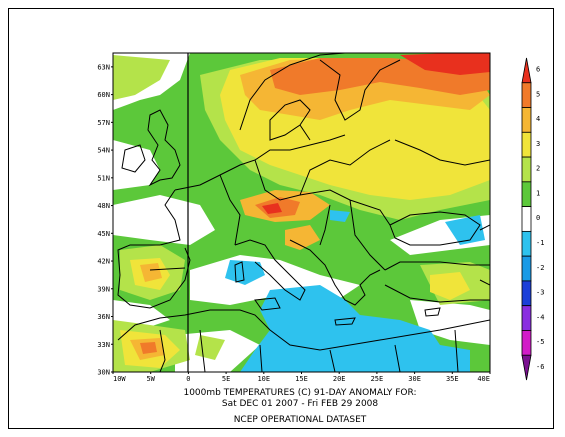 The width and height of the screenshot is (565, 437). Describe the element at coordinates (540, 367) in the screenshot. I see `colorbar-label--6: -6` at that location.